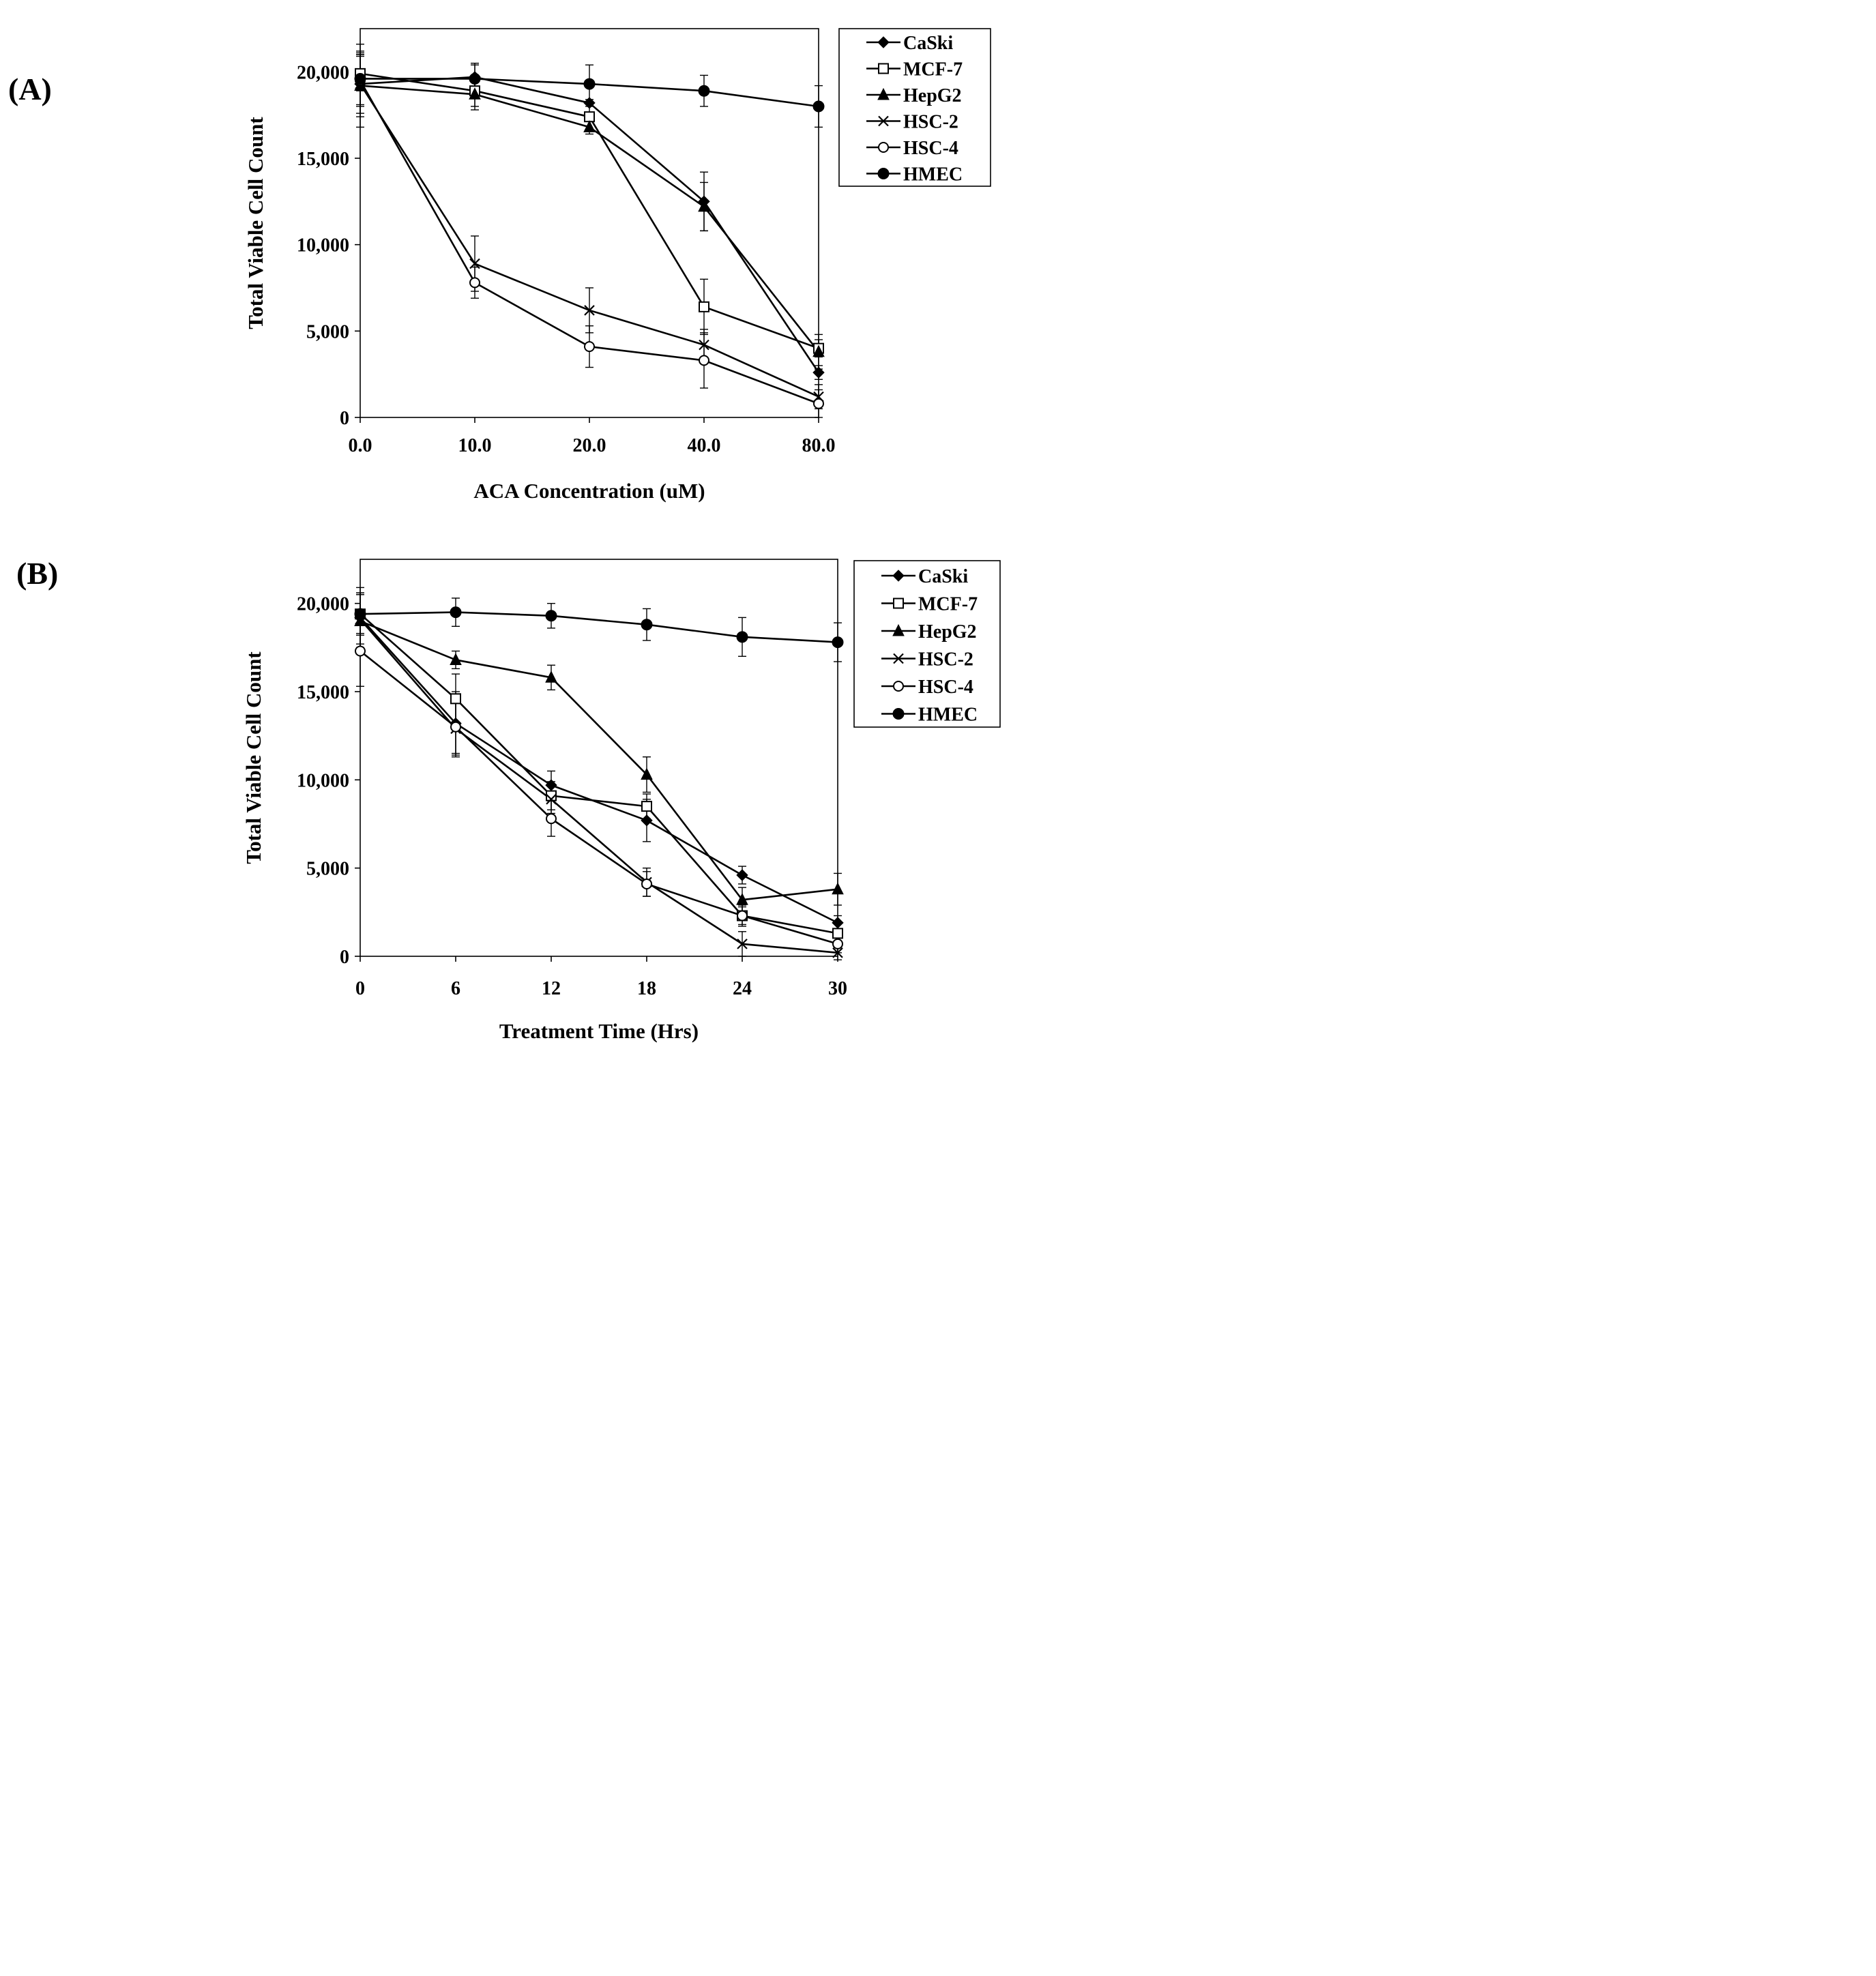 Image resolution: width=1876 pixels, height=1976 pixels. I want to click on chart-a-legend-label: MCF-7, so click(933, 69).